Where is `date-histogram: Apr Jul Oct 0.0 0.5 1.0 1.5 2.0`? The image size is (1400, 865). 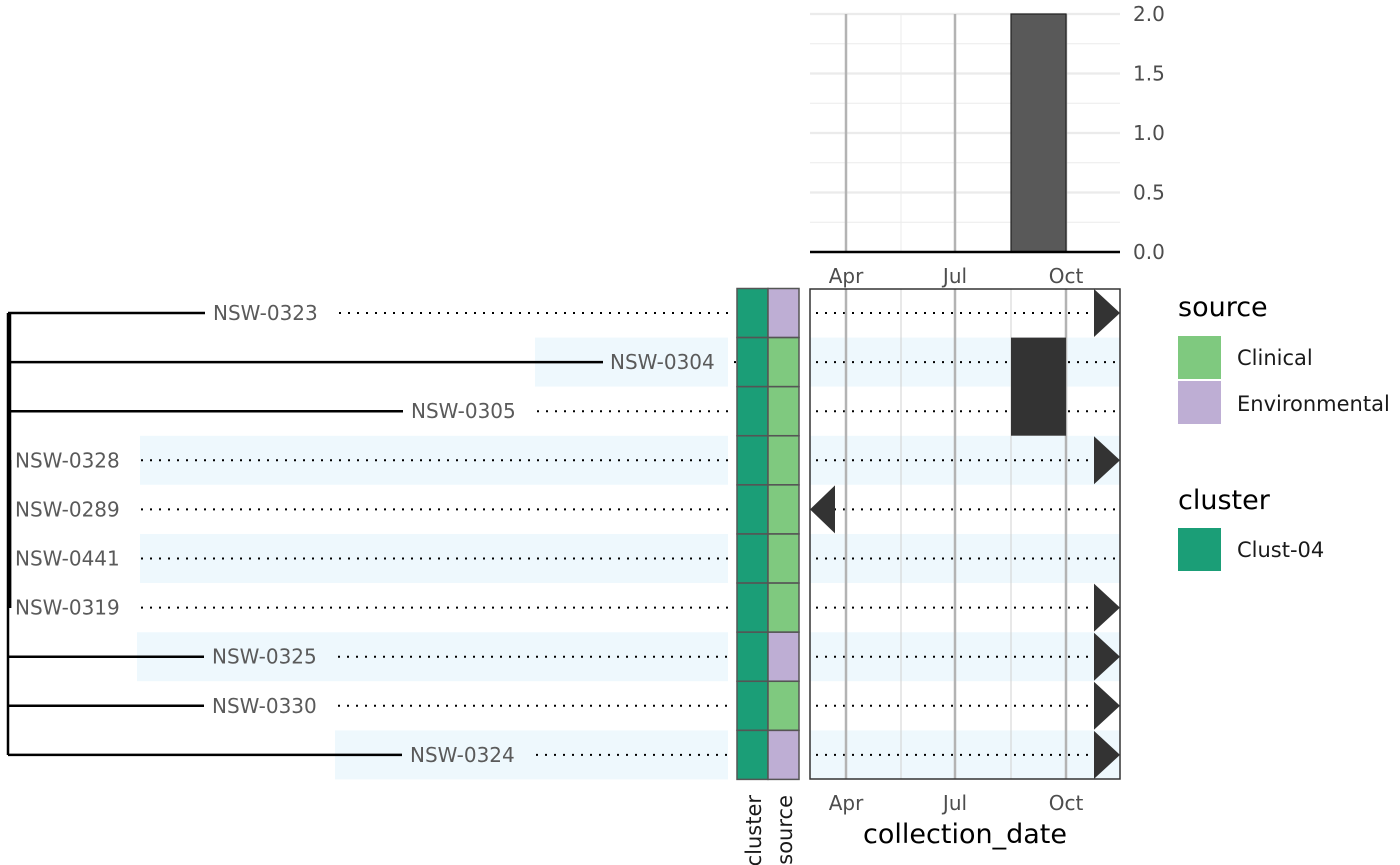
date-histogram: Apr Jul Oct 0.0 0.5 1.0 1.5 2.0 is located at coordinates (987, 145).